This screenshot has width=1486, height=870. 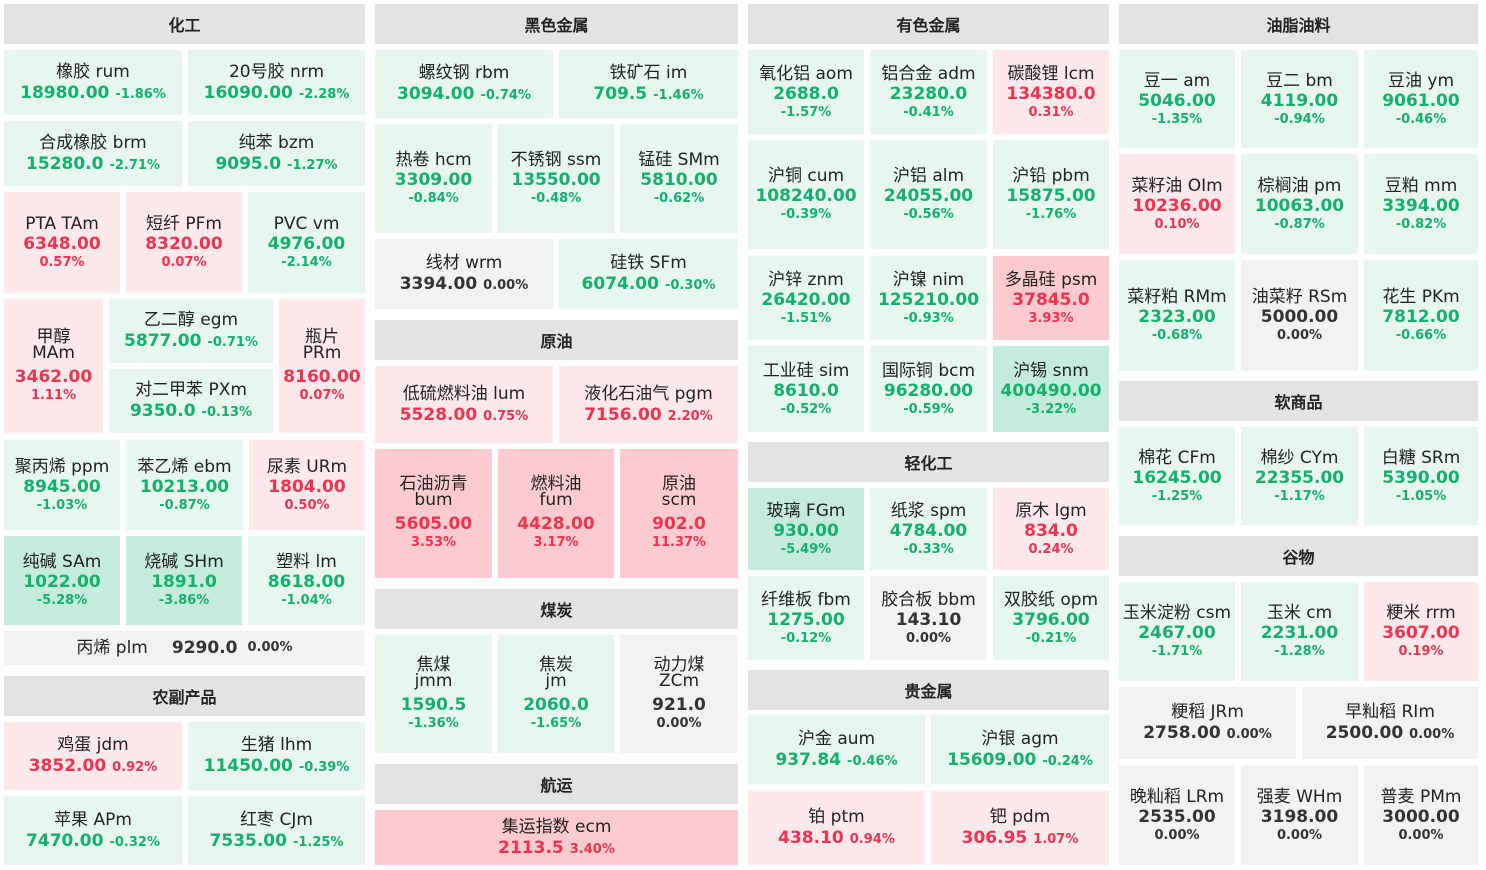 I want to click on futures-tile: 多晶硅 psm 37845.0 3.93%, so click(x=1051, y=298).